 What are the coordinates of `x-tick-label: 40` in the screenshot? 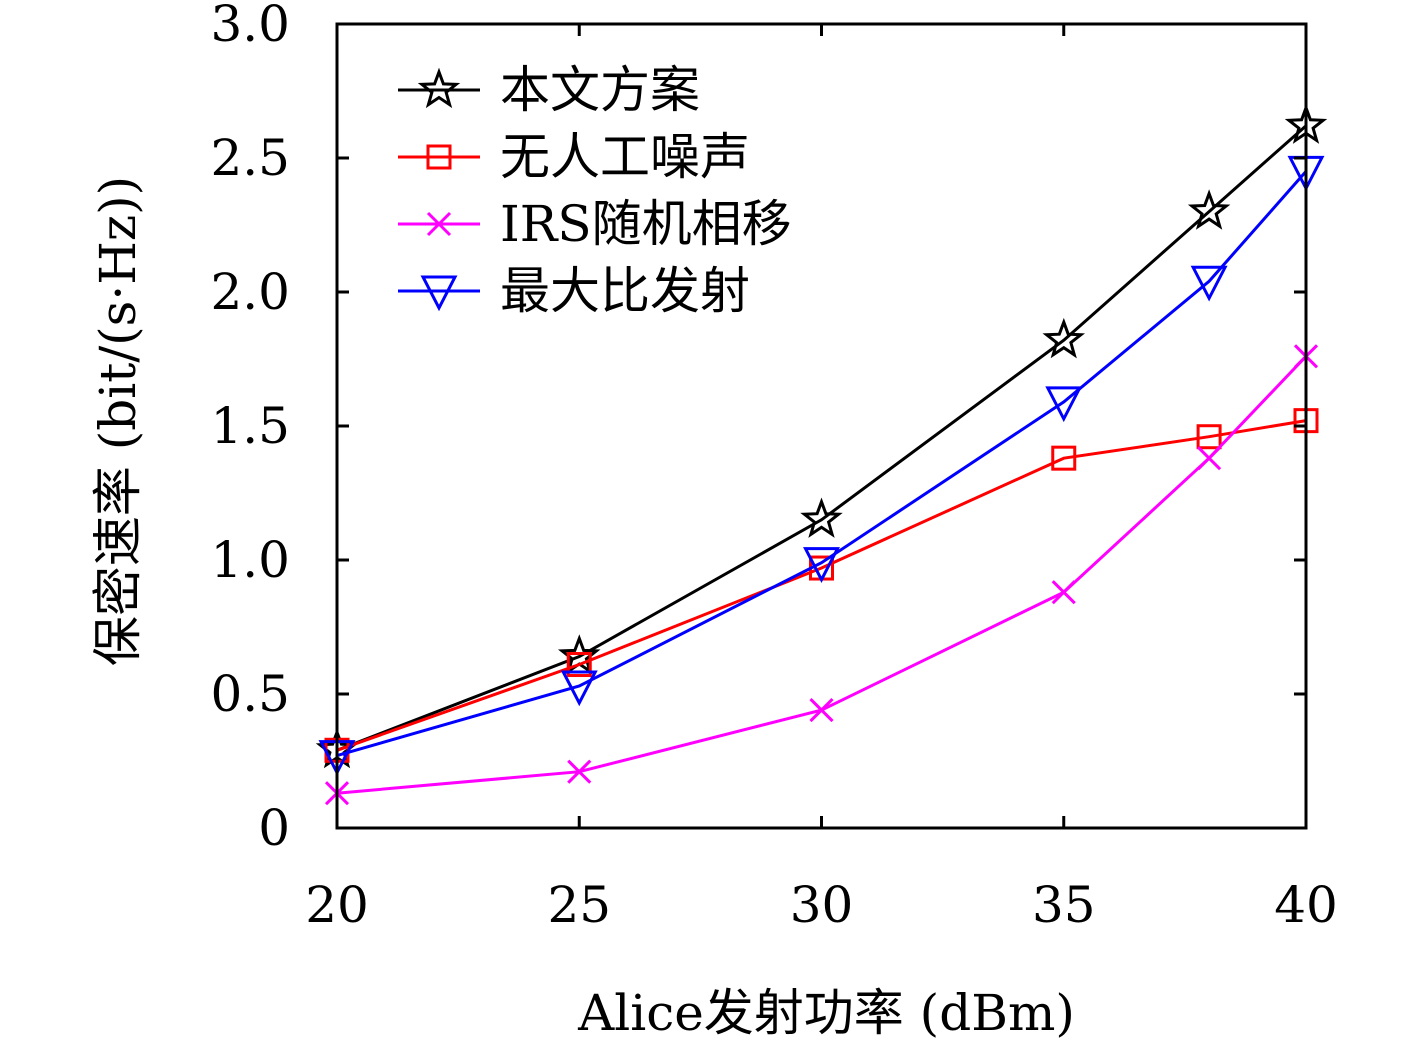 It's located at (1306, 905).